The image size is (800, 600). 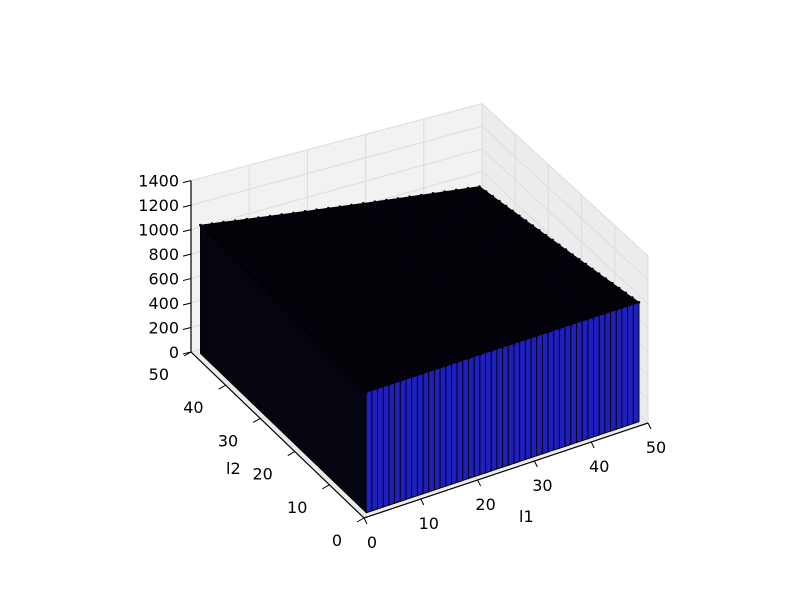 I want to click on z-tick-label: 1400, so click(x=158, y=181).